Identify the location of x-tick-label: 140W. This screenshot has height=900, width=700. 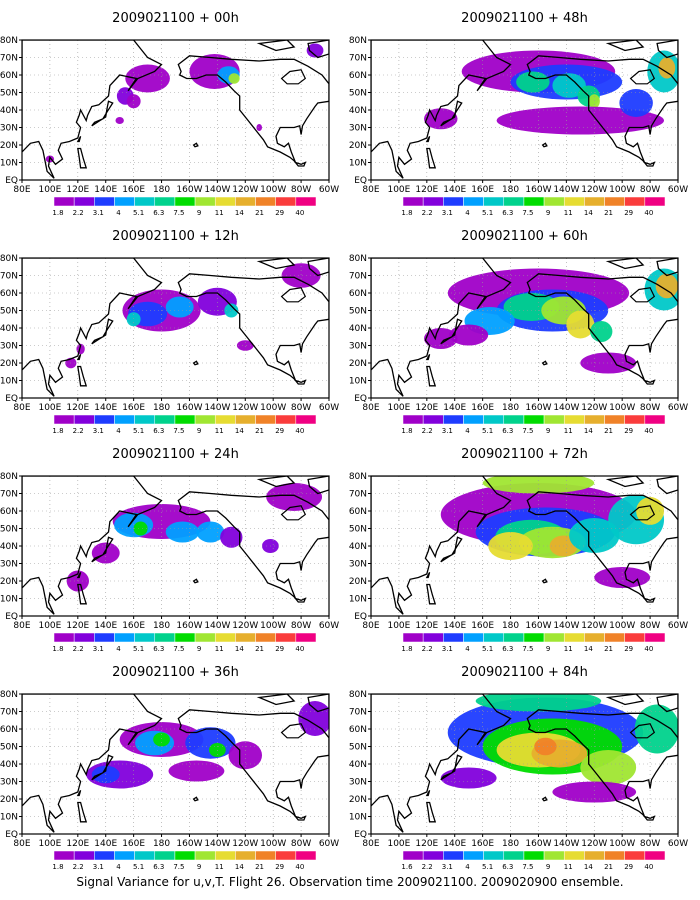
(217, 408).